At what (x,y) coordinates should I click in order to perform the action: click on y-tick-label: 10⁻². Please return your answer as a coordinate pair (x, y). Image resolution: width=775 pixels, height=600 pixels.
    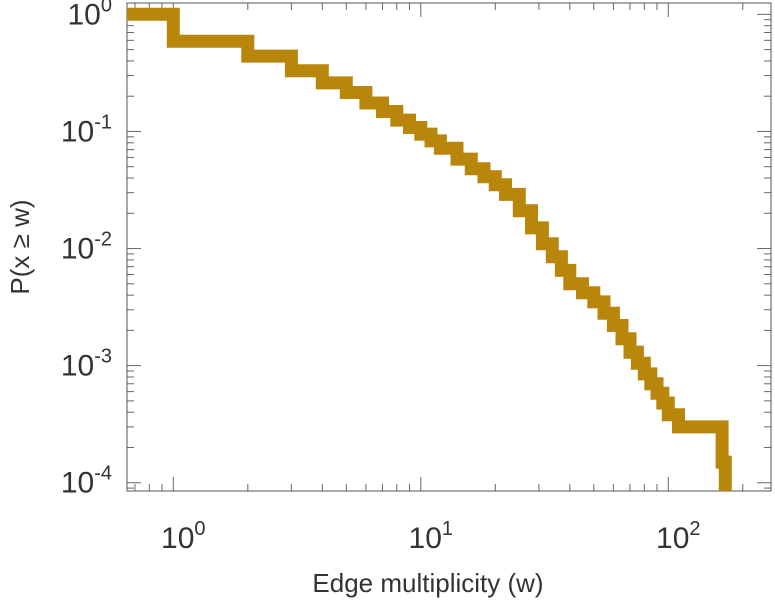
    Looking at the image, I should click on (86, 247).